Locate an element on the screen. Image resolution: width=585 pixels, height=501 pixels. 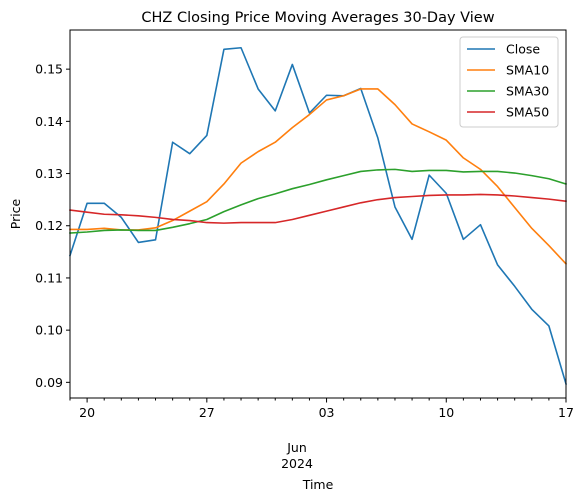
y-axis-label: Price is located at coordinates (15, 213).